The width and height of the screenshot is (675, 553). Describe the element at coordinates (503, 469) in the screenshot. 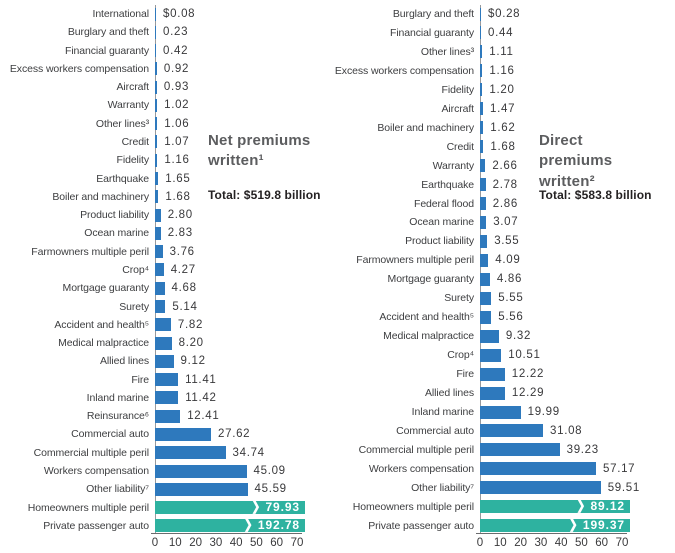

I see `chart-row: Workers compensation 57.17` at that location.